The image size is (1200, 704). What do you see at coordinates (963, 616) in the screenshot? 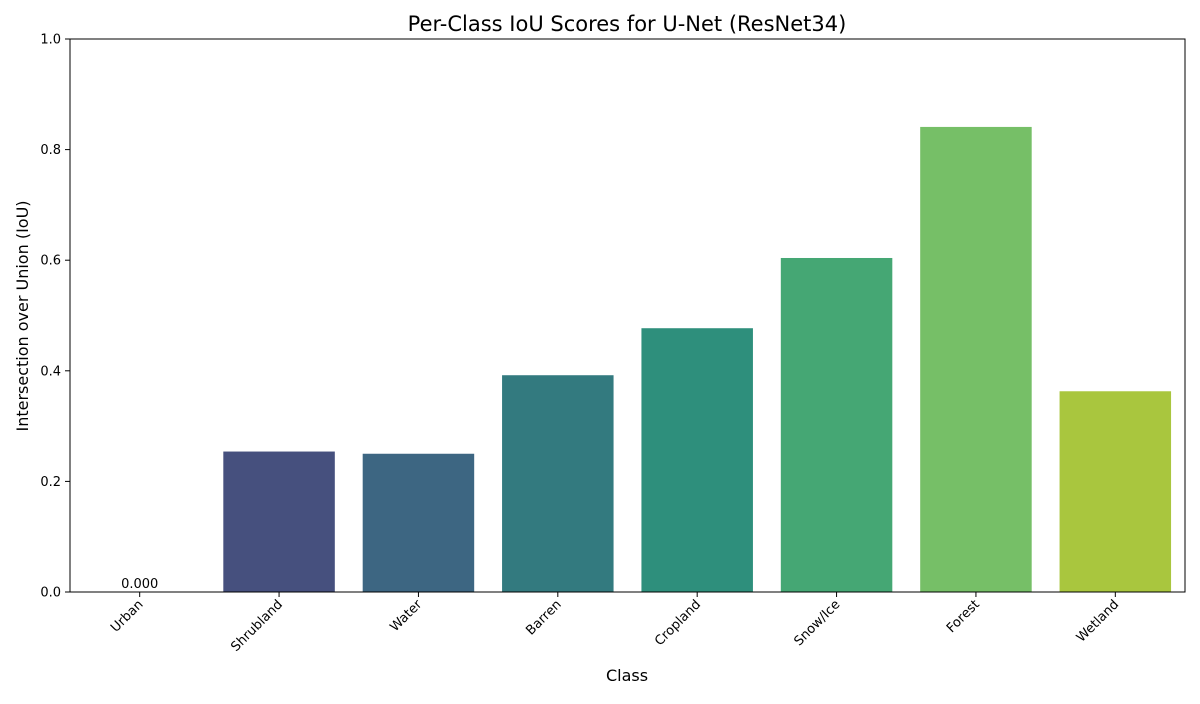
I see `x-tick-label: Forest` at bounding box center [963, 616].